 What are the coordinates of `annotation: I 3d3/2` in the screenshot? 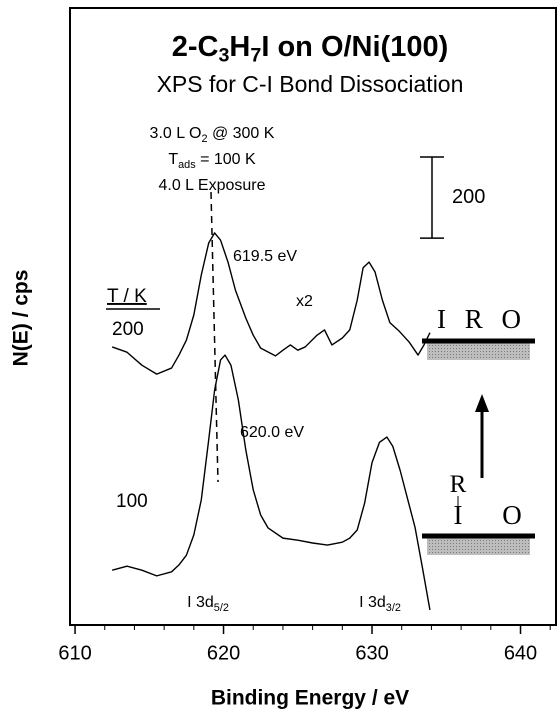 It's located at (380, 603).